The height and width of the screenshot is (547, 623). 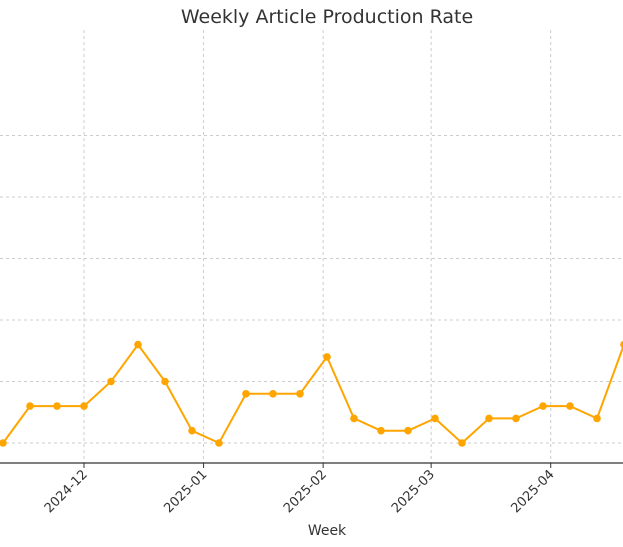 I want to click on x-axis-ticks: 2024-12 2025-01 2025-02 2025-03 2025-04, so click(x=300, y=489).